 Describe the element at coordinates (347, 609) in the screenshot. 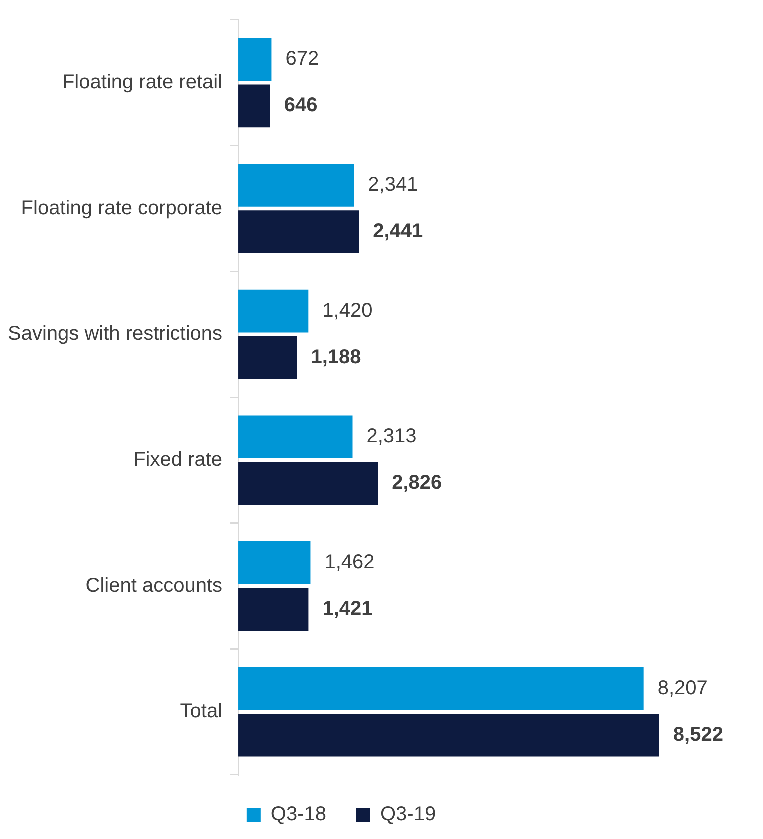

I see `data-label: 1,421` at that location.